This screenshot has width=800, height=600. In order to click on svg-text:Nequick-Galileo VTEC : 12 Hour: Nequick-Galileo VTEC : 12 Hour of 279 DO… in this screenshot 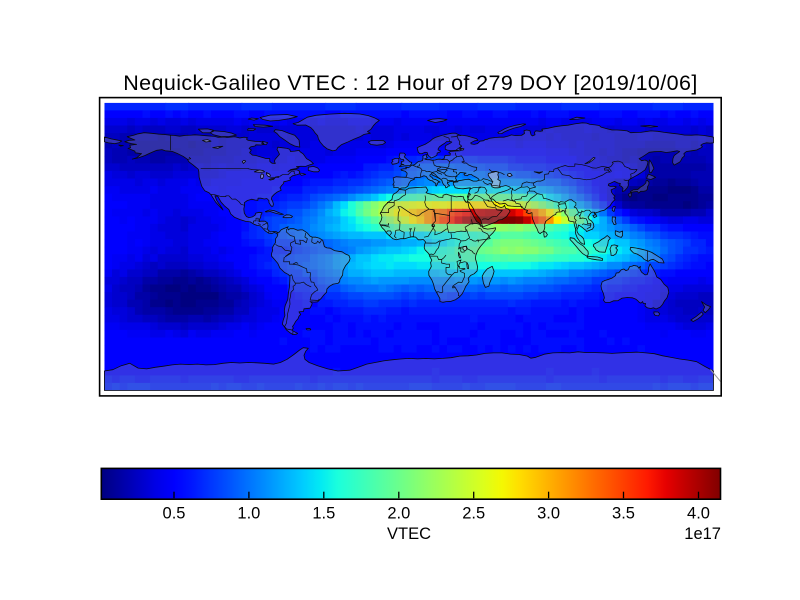, I will do `click(410, 83)`.